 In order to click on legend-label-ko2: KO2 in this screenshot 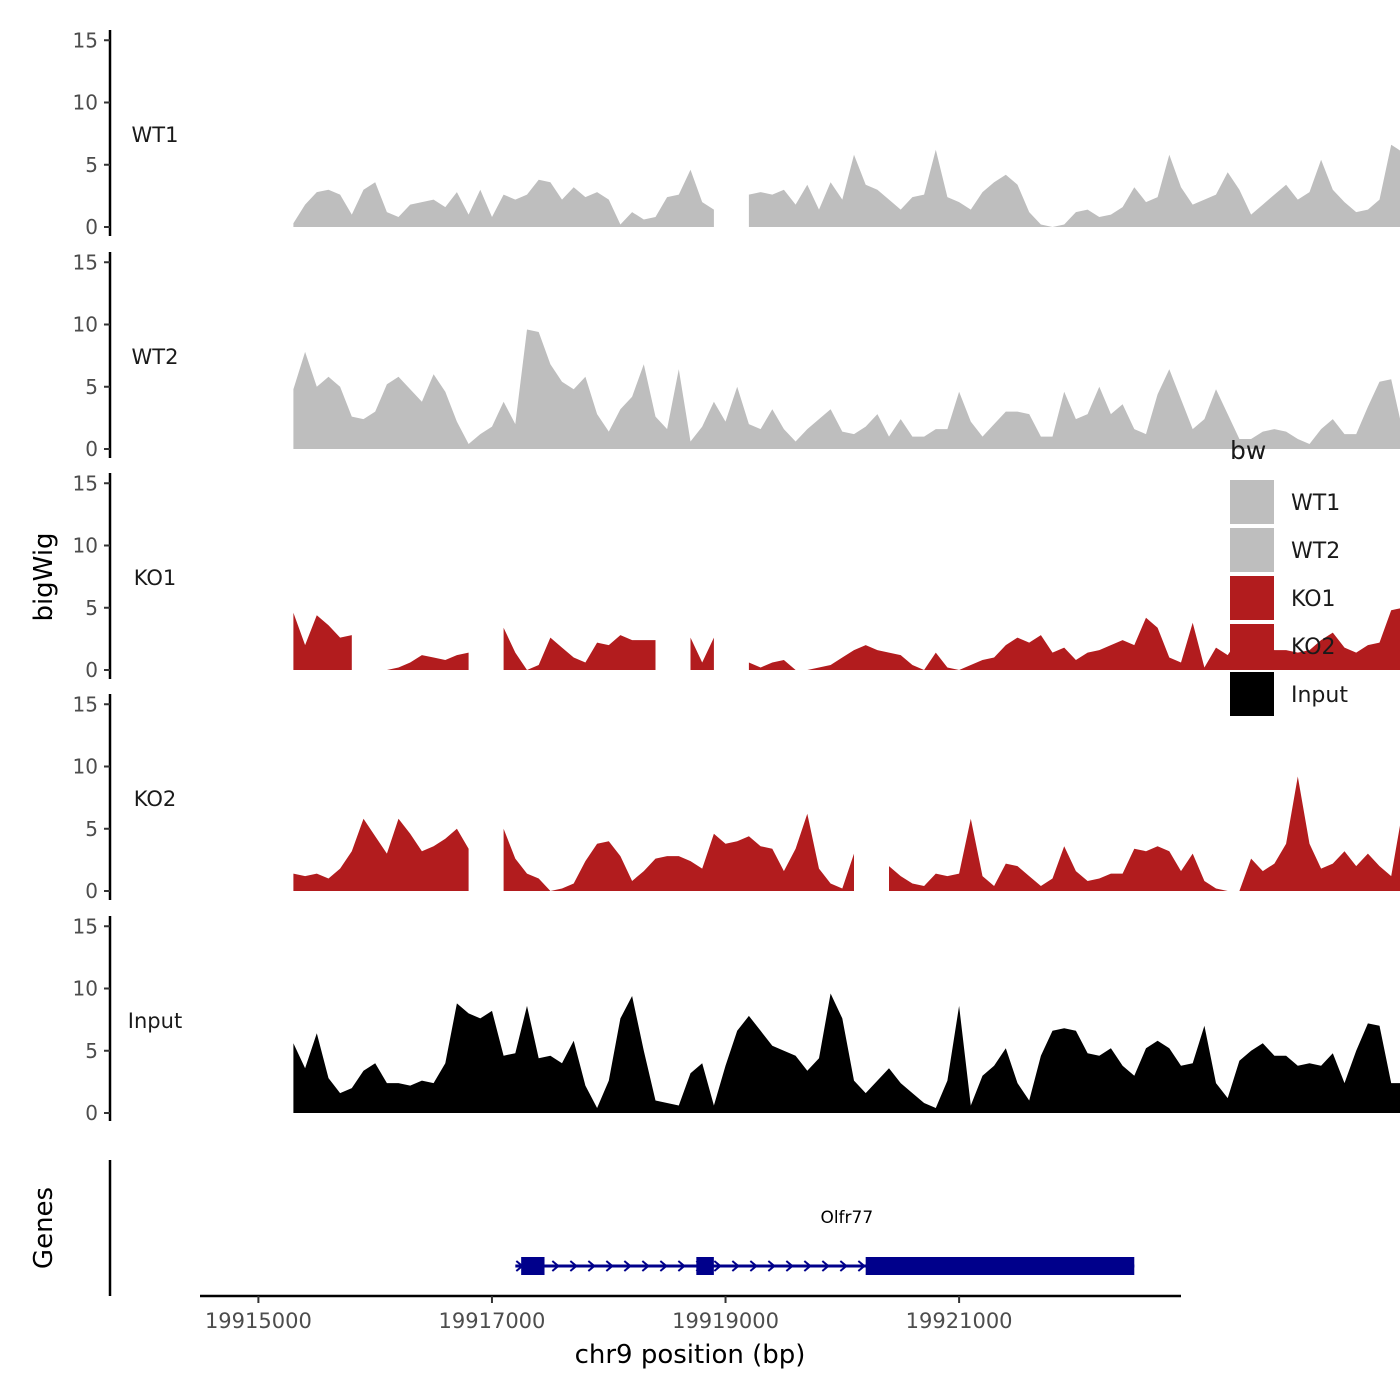, I will do `click(1313, 647)`.